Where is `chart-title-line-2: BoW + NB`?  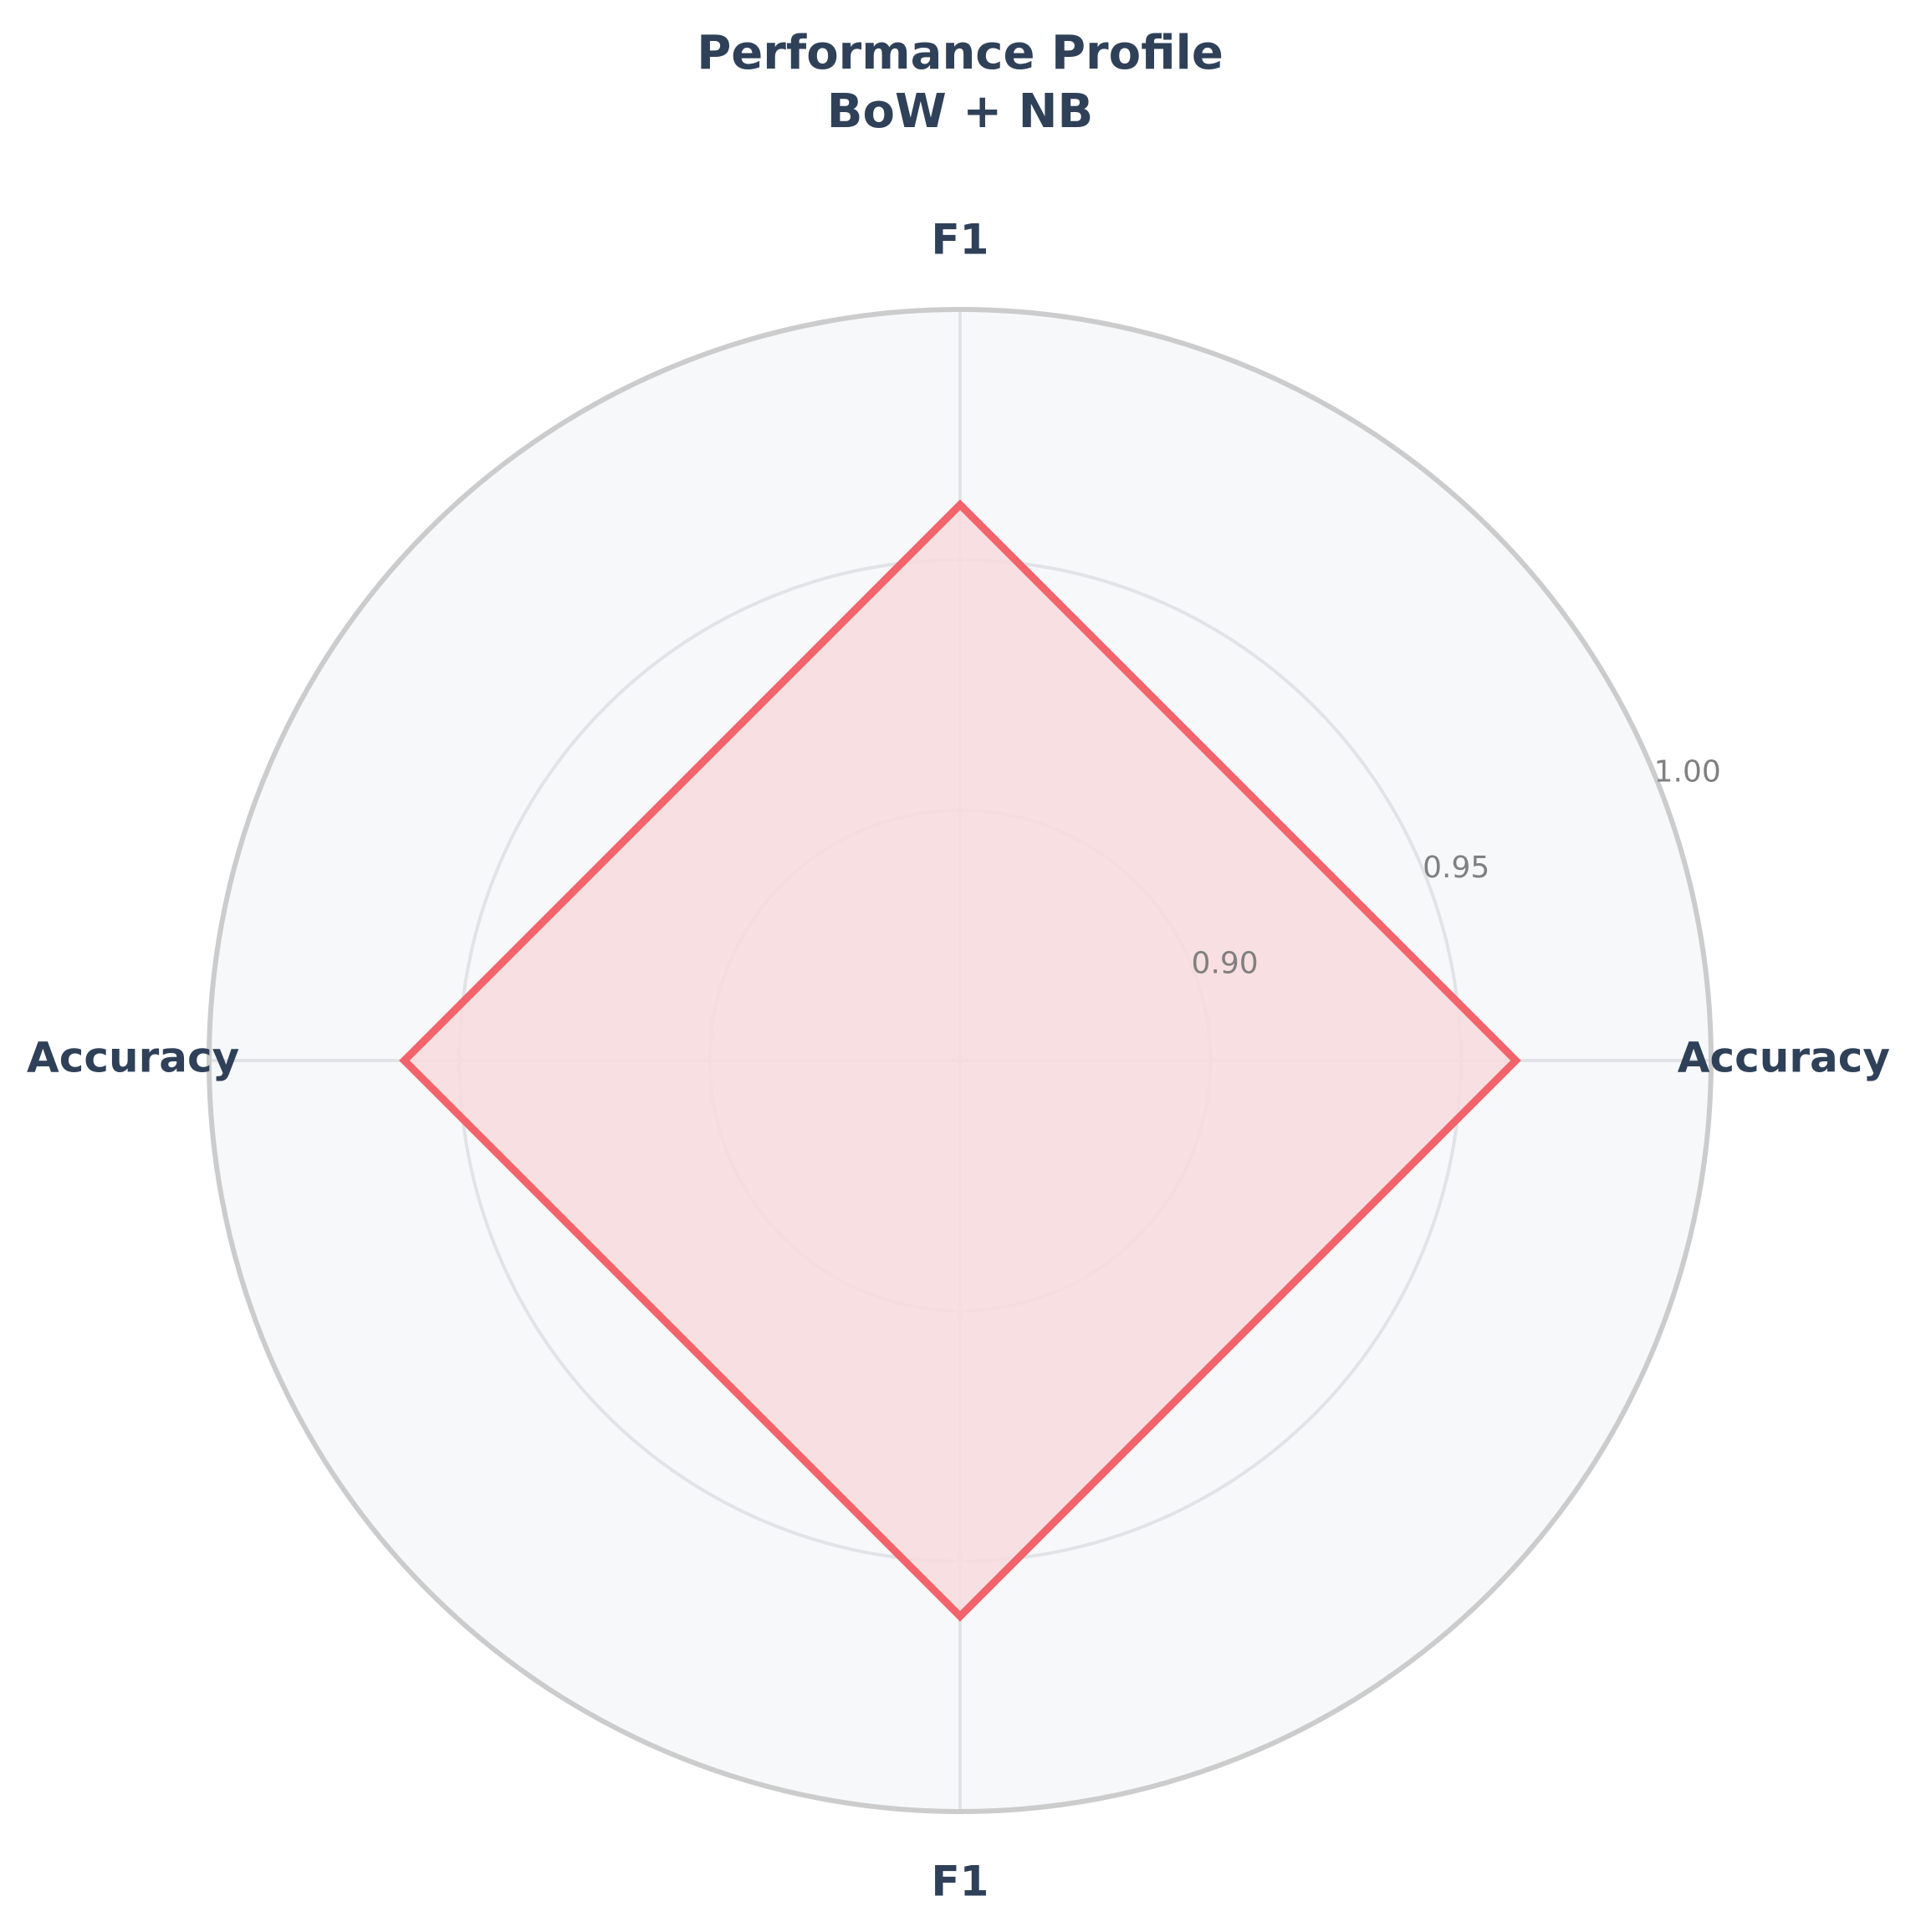
chart-title-line-2: BoW + NB is located at coordinates (960, 111).